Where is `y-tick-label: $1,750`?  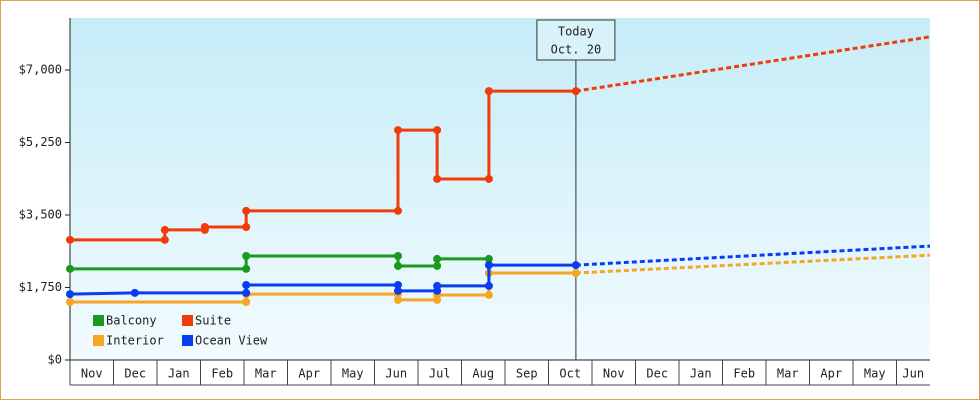 y-tick-label: $1,750 is located at coordinates (40, 287).